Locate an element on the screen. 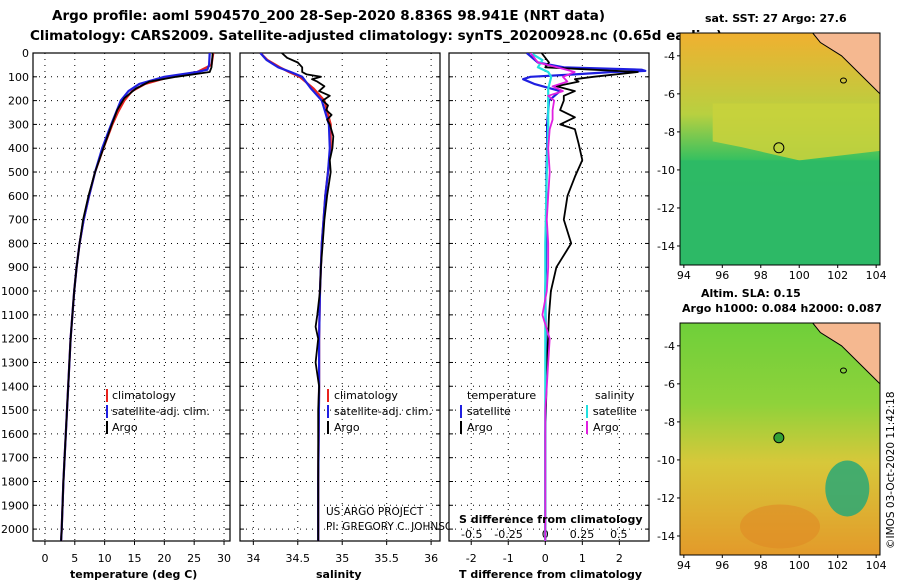 The height and width of the screenshot is (580, 900). temperature-tick-labels: 0 5 10 15 20 25 30 is located at coordinates (136, 558).